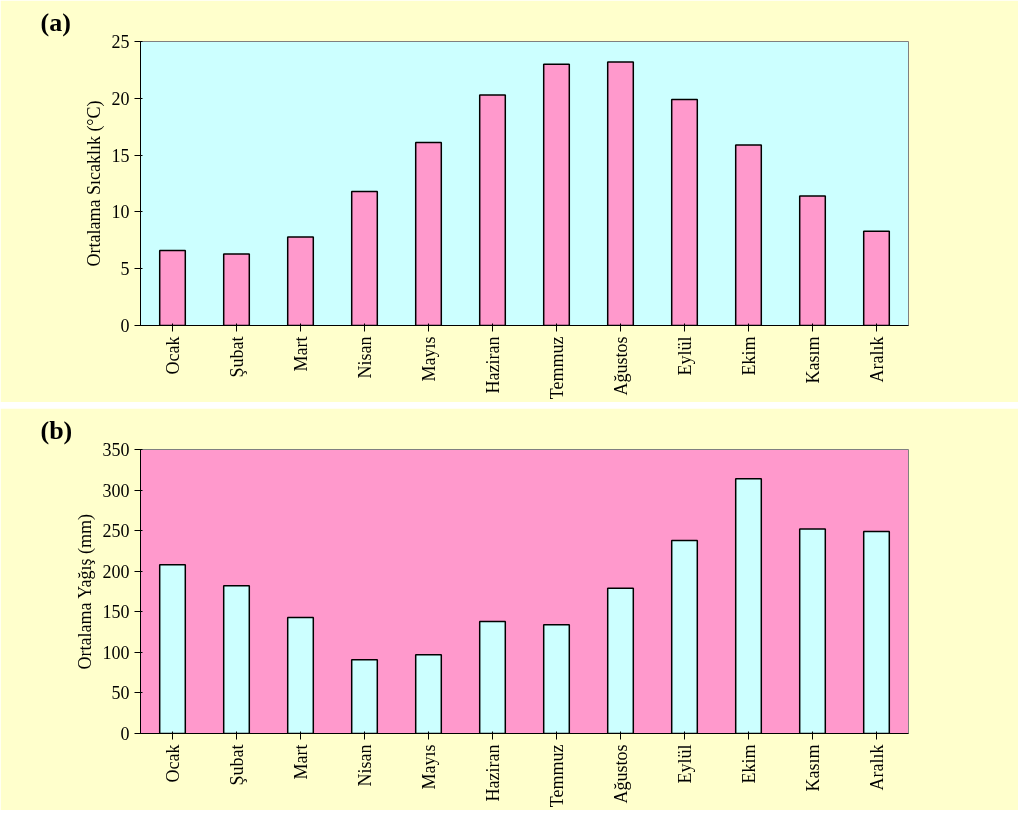  Describe the element at coordinates (120, 212) in the screenshot. I see `y-tick-label: 10` at that location.